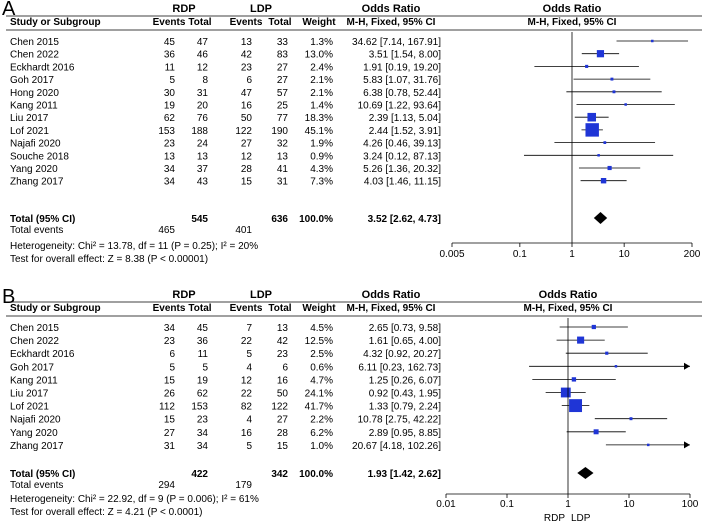 The image size is (708, 532). What do you see at coordinates (172, 367) in the screenshot?
I see `events-rdp: 5` at bounding box center [172, 367].